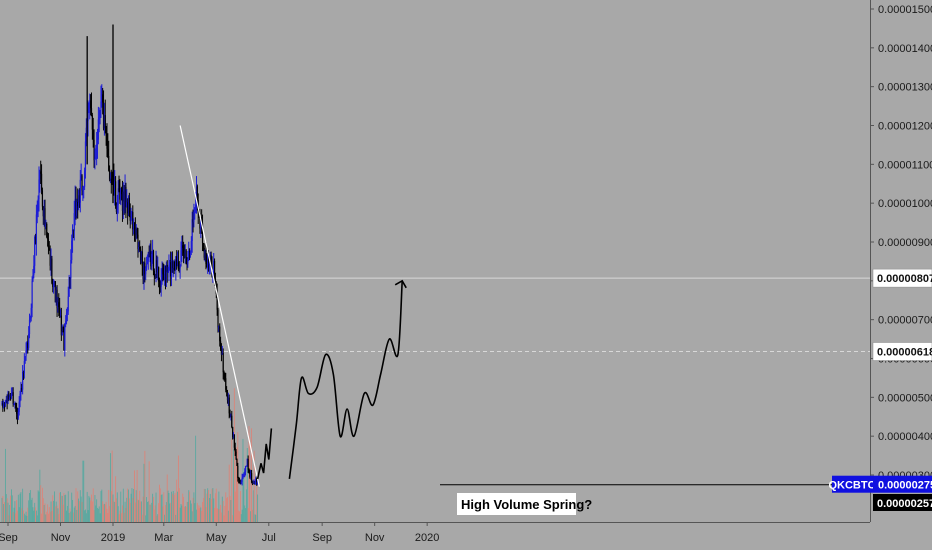  I want to click on annotation-box: High Volume Spring?, so click(524, 504).